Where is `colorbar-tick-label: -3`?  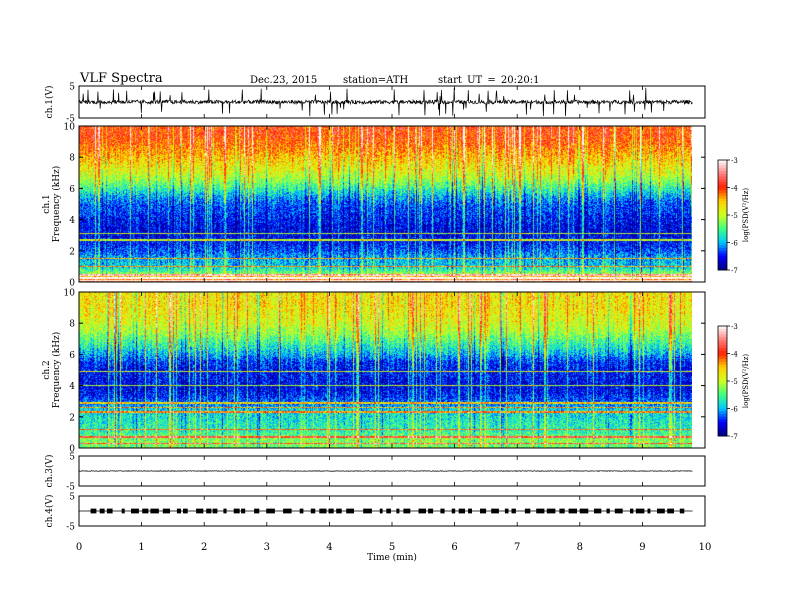
colorbar-tick-label: -3 is located at coordinates (734, 327).